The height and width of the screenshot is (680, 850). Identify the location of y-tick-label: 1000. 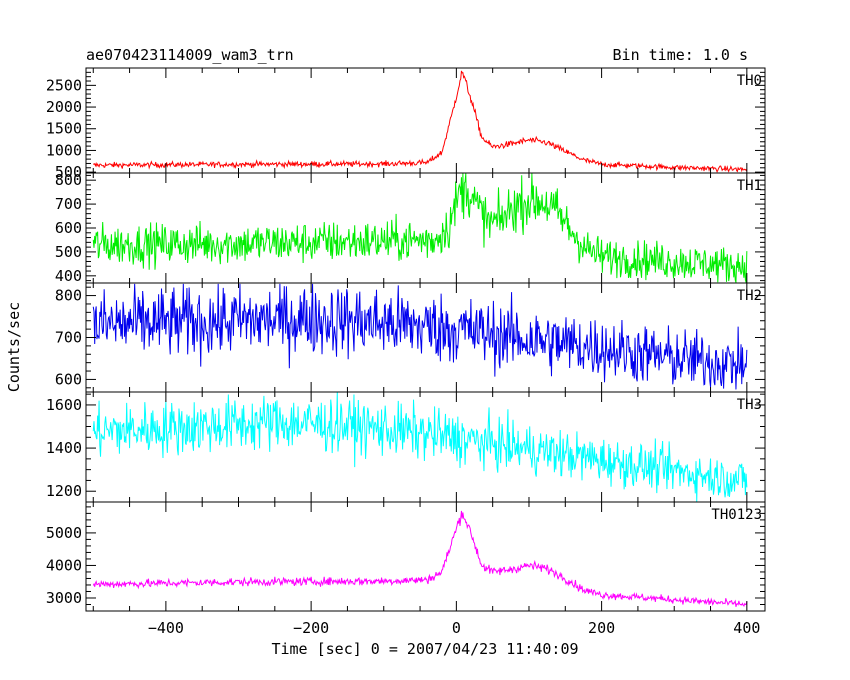
(64, 150).